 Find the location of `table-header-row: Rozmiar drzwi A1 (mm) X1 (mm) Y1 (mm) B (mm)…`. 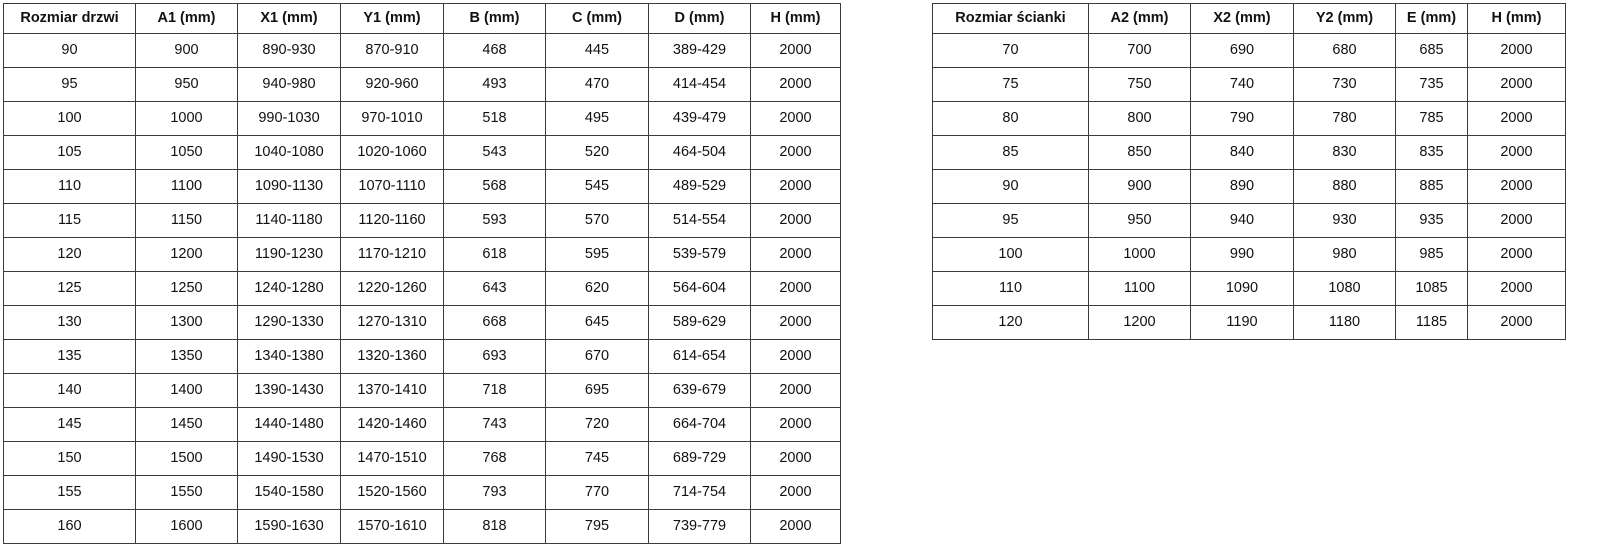

table-header-row: Rozmiar drzwi A1 (mm) X1 (mm) Y1 (mm) B (mm)… is located at coordinates (422, 18).